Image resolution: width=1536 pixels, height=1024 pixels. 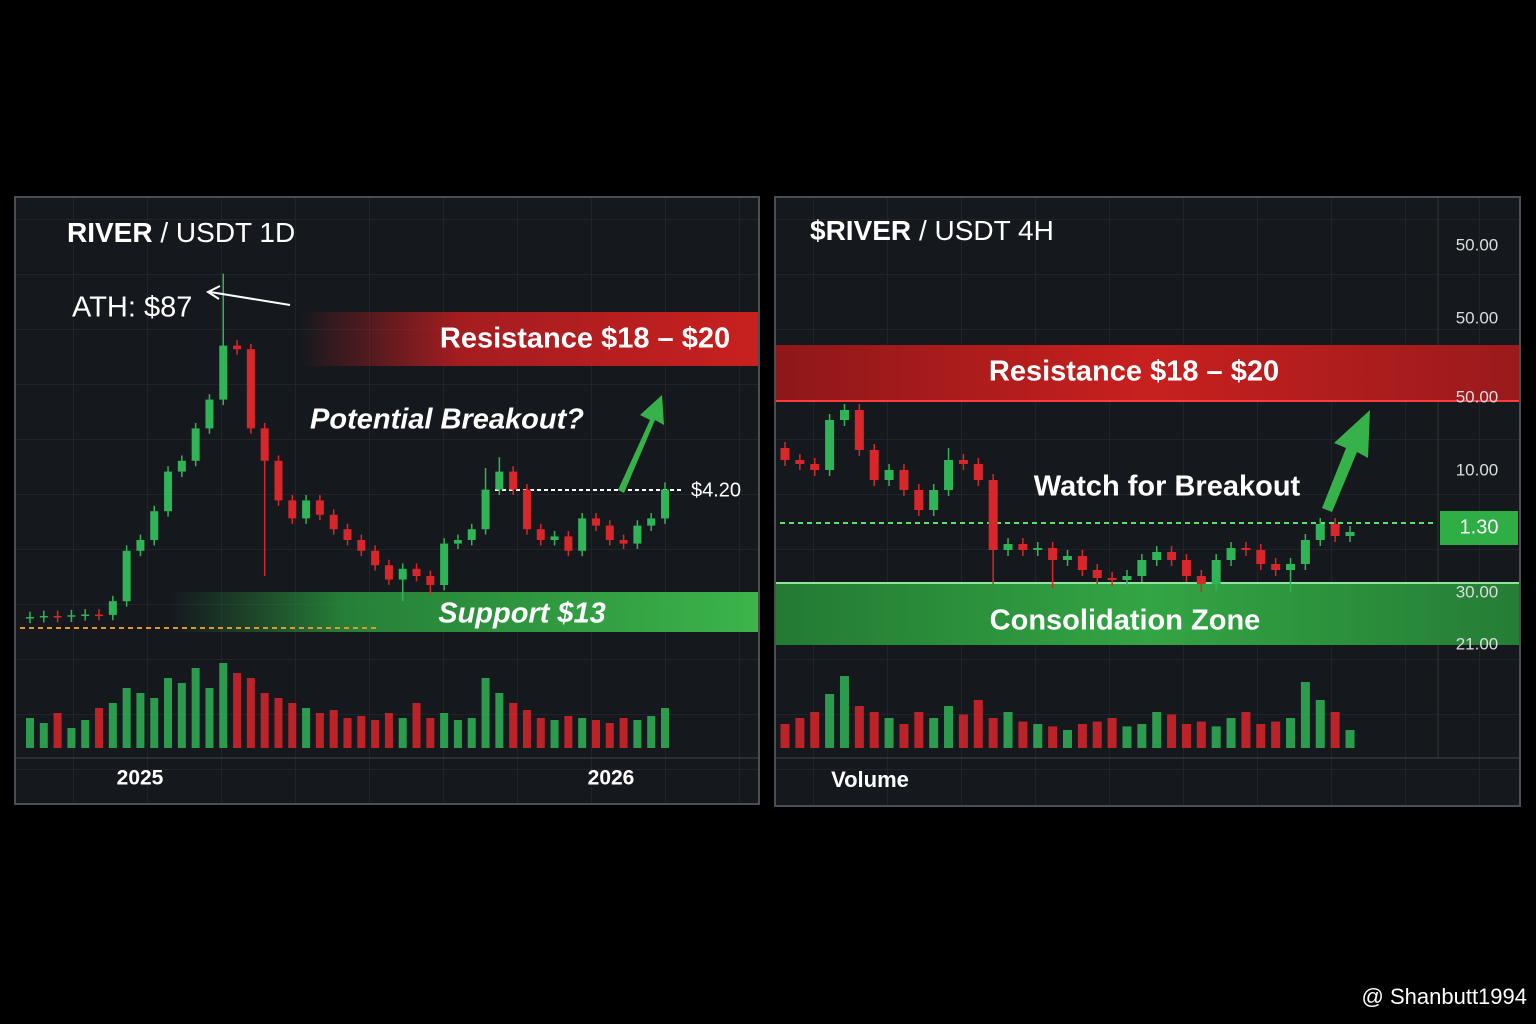 What do you see at coordinates (227, 232) in the screenshot?
I see `title-pair: / USDT 1D` at bounding box center [227, 232].